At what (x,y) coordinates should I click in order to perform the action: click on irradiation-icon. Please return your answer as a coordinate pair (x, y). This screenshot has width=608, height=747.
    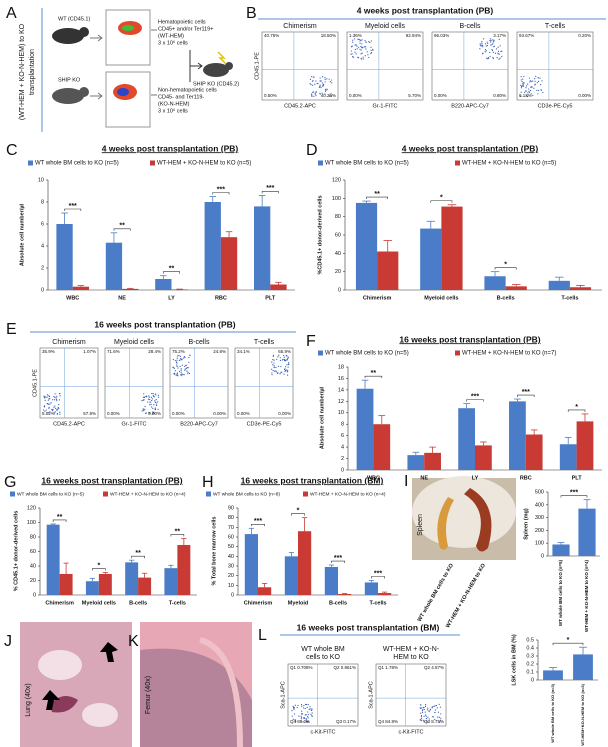
    Looking at the image, I should click on (222, 58).